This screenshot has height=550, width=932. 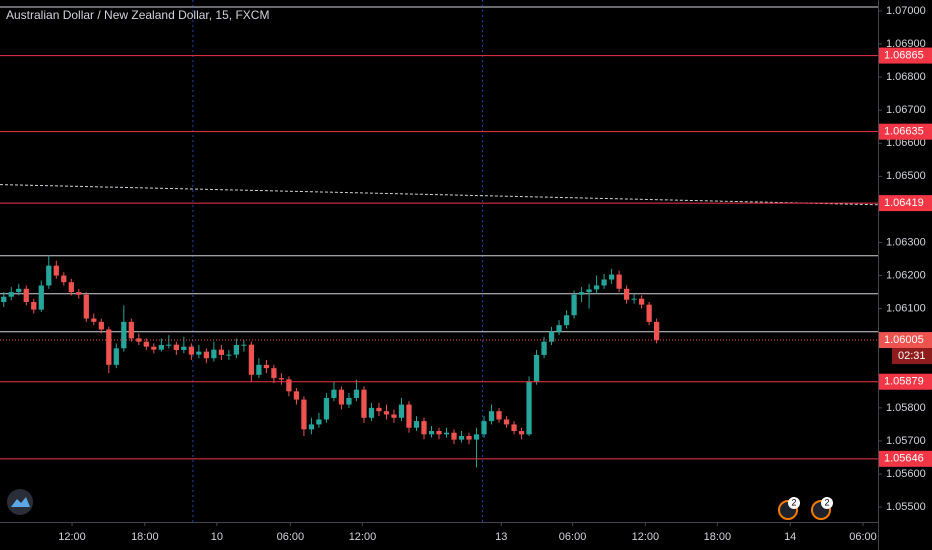 What do you see at coordinates (906, 275) in the screenshot?
I see `y-tick-label: 1.06200` at bounding box center [906, 275].